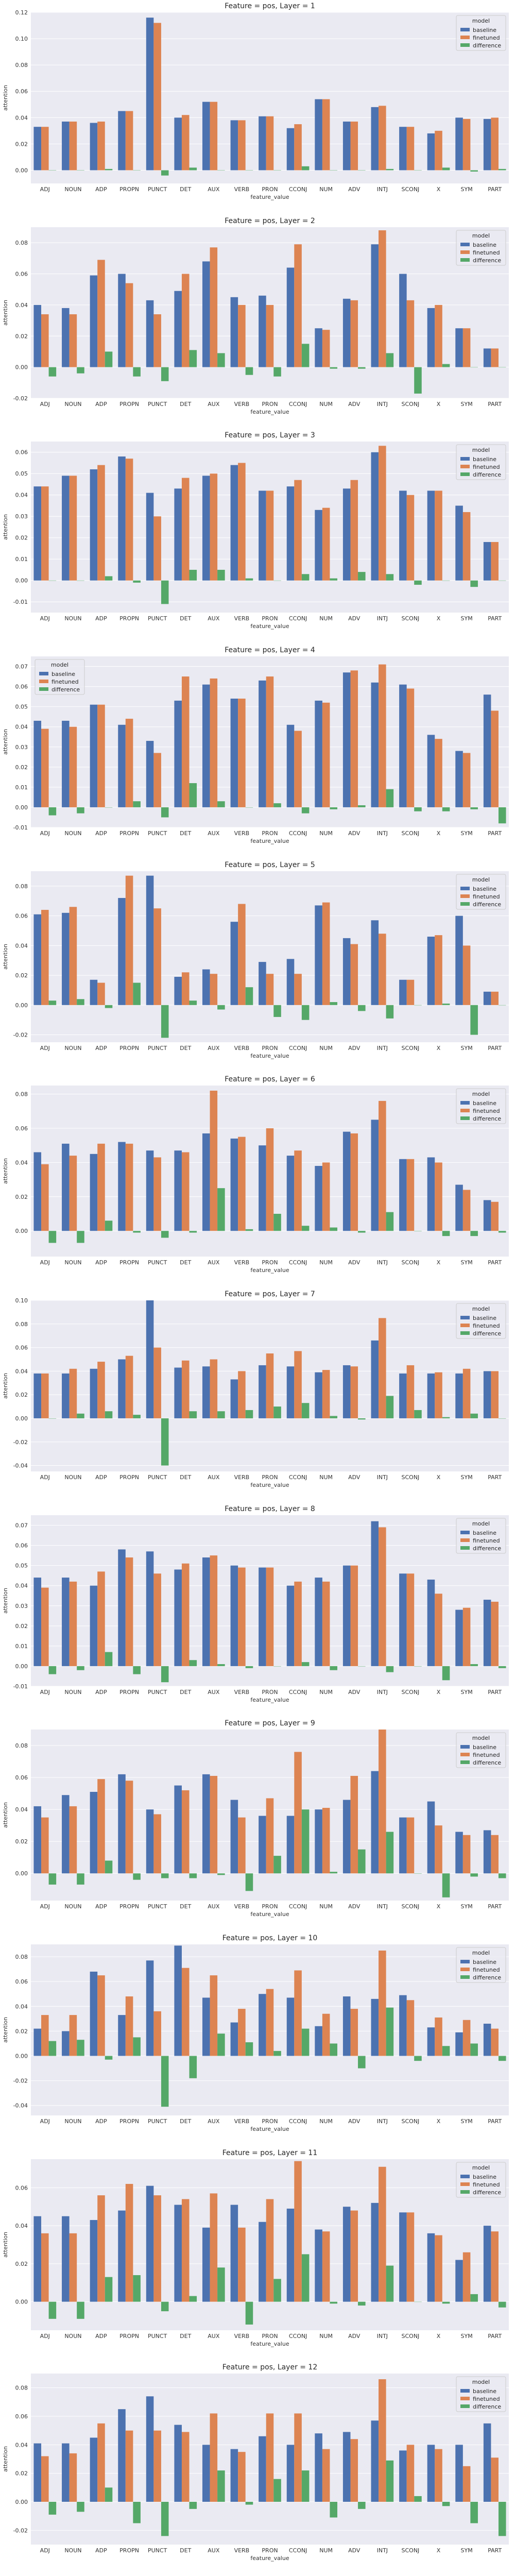 This screenshot has width=515, height=2576. What do you see at coordinates (20, 398) in the screenshot?
I see `y-tick-label: -0.02` at bounding box center [20, 398].